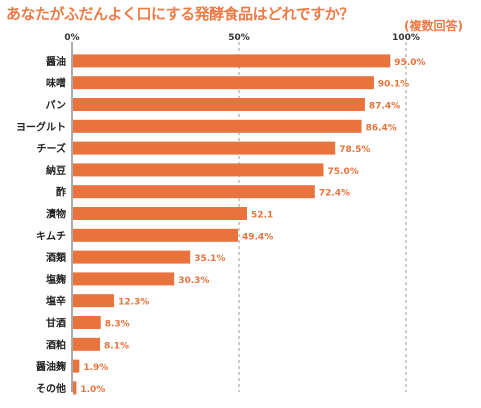 The image size is (481, 408). I want to click on category-label: ヨーグルト, so click(41, 126).